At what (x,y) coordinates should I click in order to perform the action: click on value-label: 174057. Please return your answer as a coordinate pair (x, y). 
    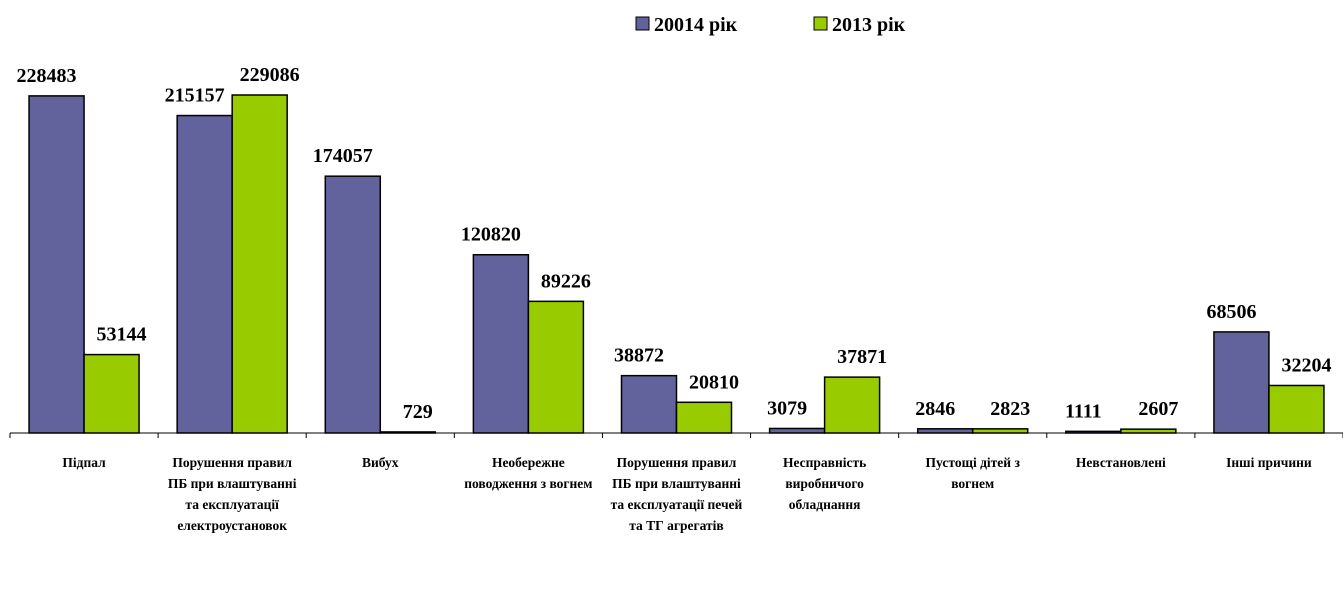
    Looking at the image, I should click on (343, 156).